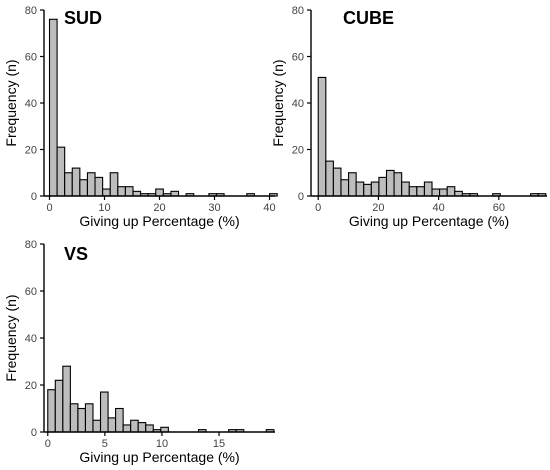  Describe the element at coordinates (499, 208) in the screenshot. I see `x-tick-label: 60` at that location.